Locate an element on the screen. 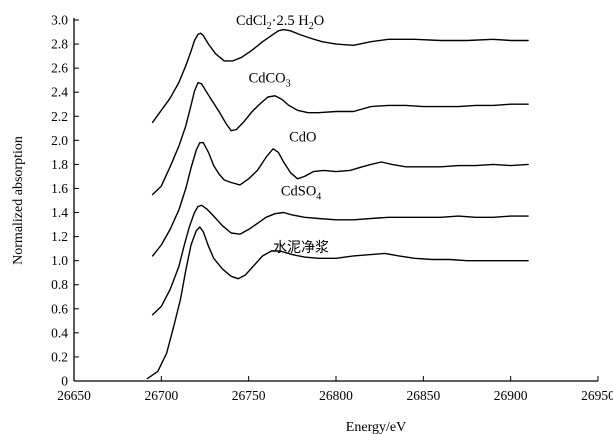  y-tick-label: 2.6 is located at coordinates (59, 68).